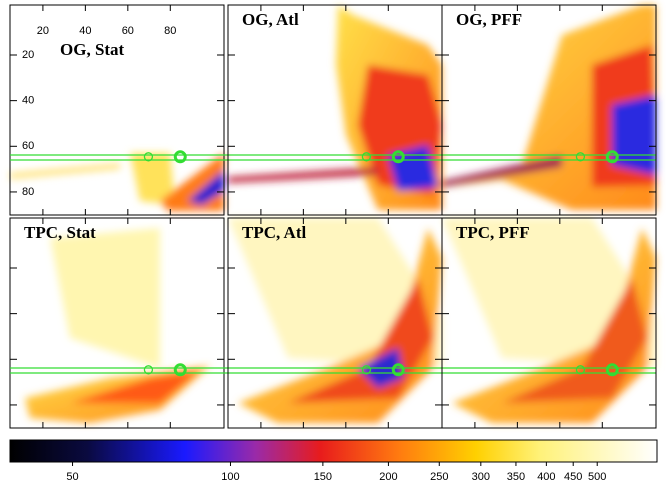  Describe the element at coordinates (481, 477) in the screenshot. I see `colorbar-tick-label: 300` at that location.